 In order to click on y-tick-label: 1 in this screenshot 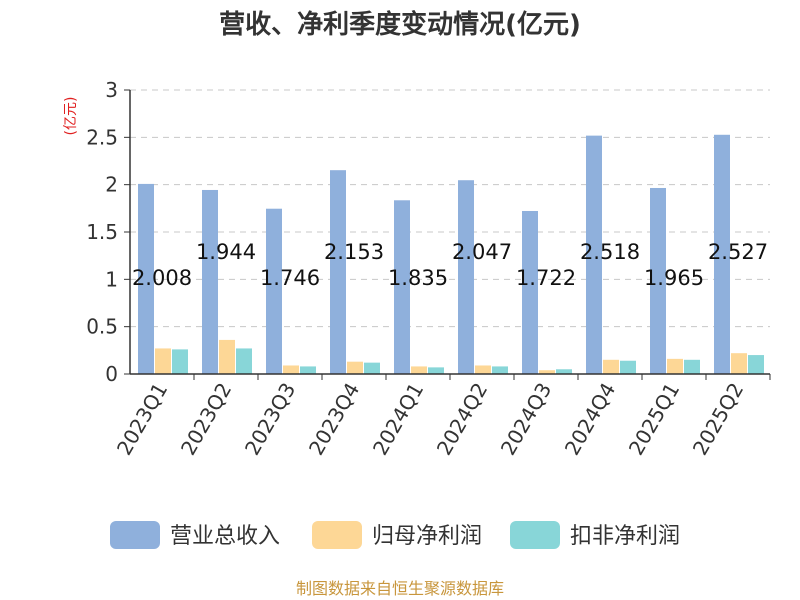, I will do `click(111, 279)`.